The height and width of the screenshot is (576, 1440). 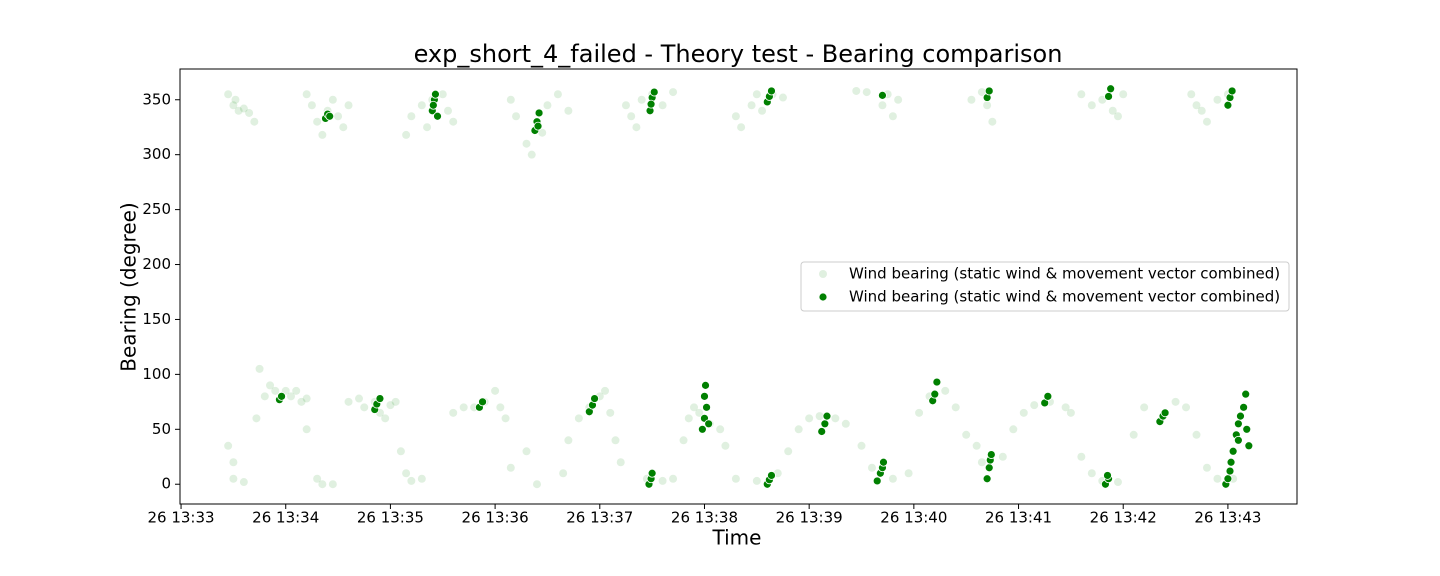 I want to click on y-tick-label: 150, so click(x=156, y=319).